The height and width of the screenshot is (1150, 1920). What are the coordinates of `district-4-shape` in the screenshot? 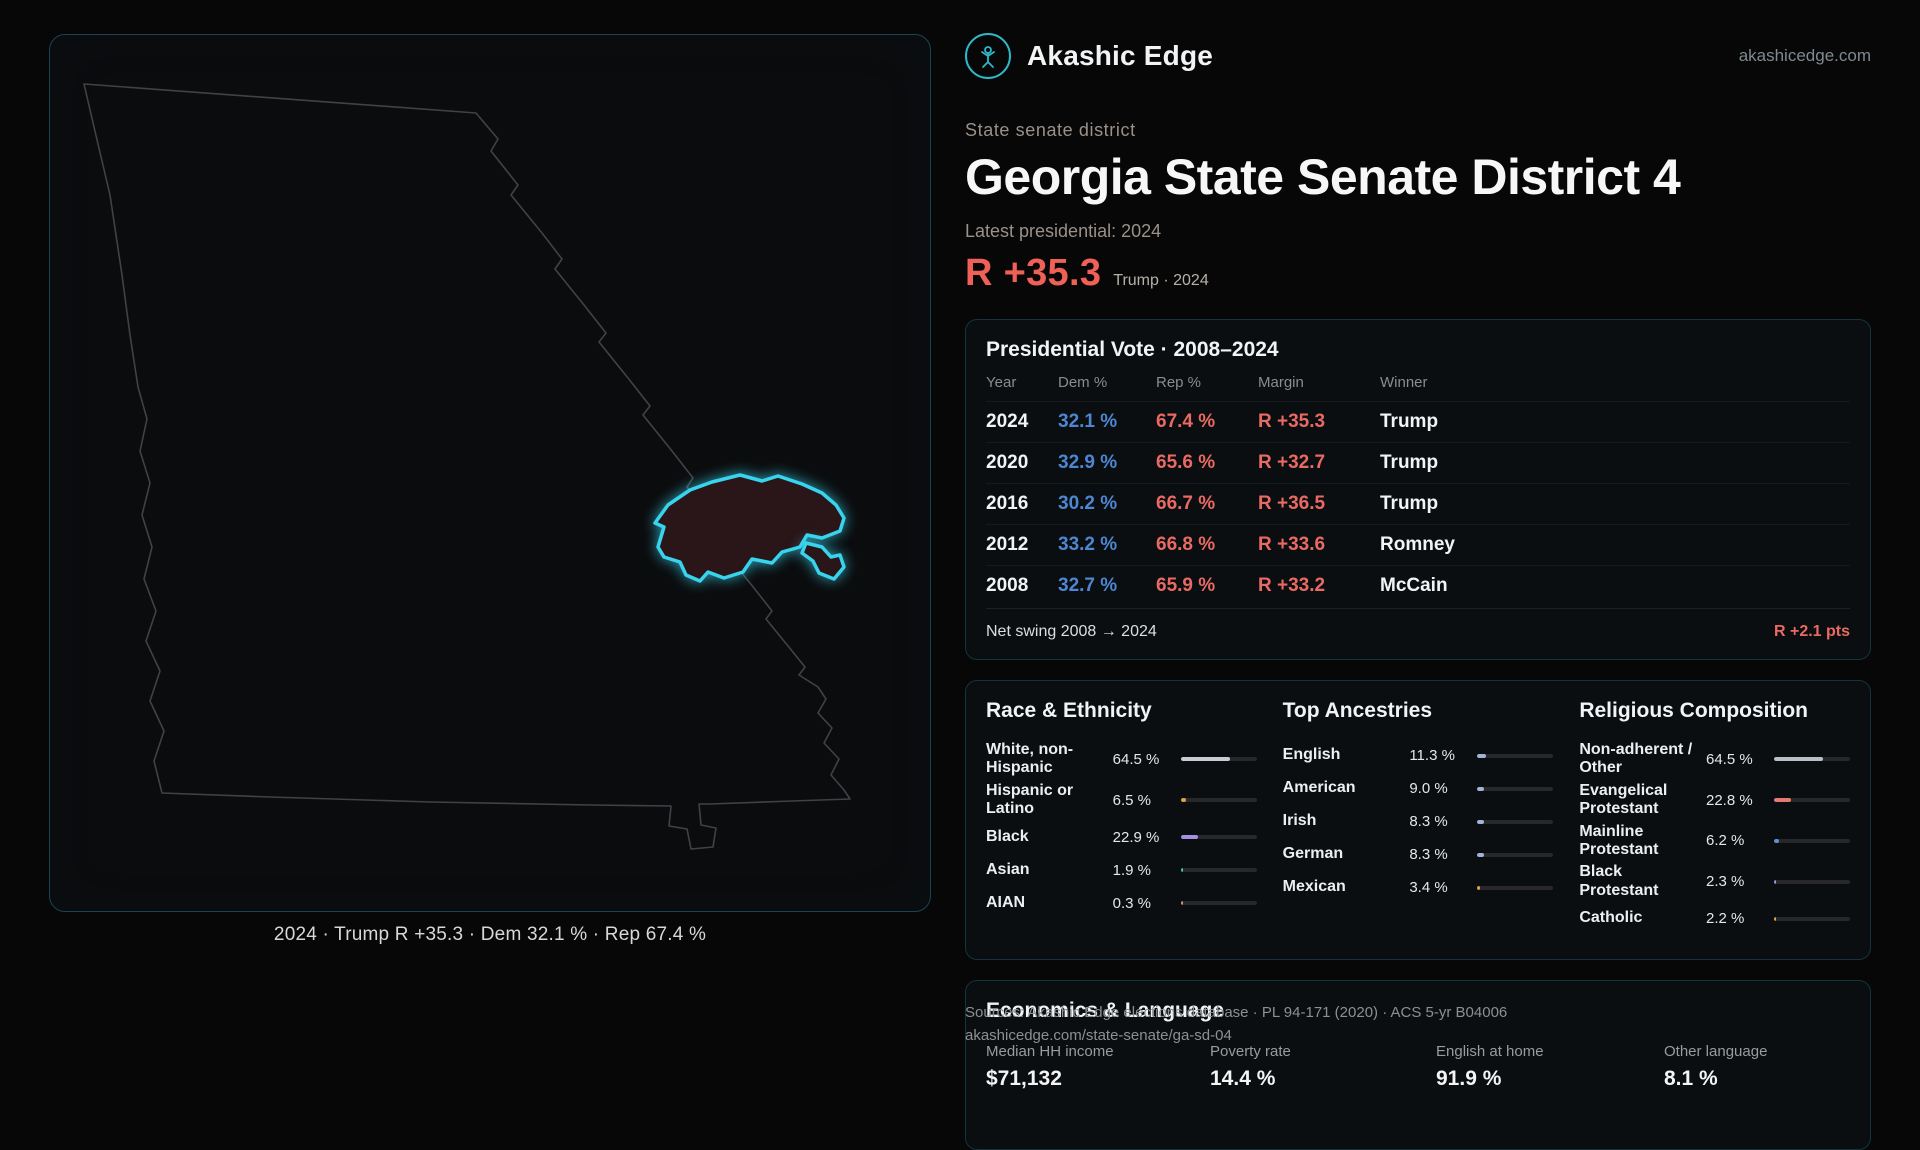 It's located at (749, 528).